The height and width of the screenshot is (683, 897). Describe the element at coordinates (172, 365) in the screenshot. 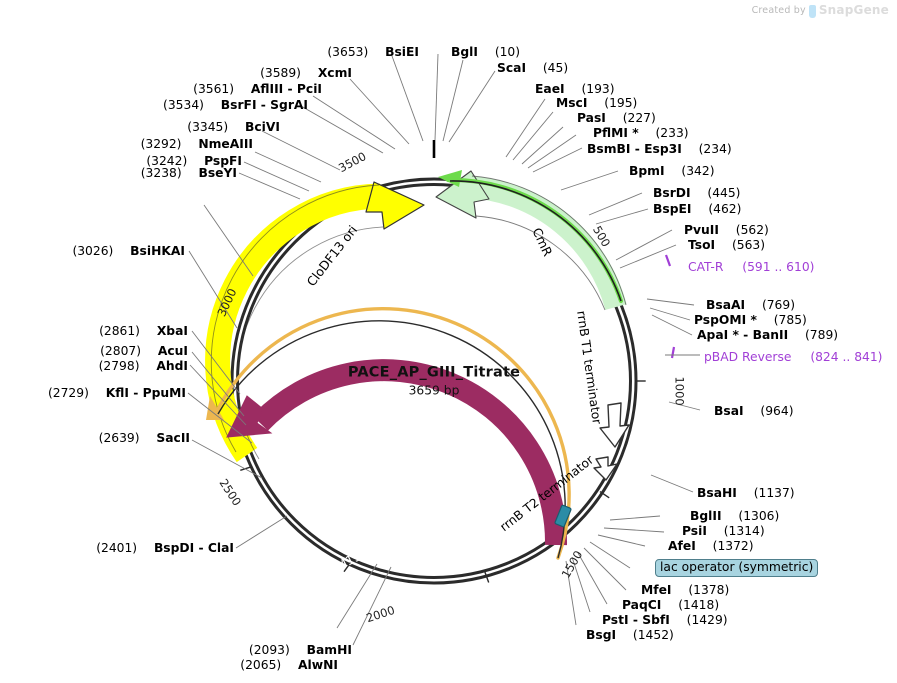

I see `site-ahdi-name: AhdI` at that location.